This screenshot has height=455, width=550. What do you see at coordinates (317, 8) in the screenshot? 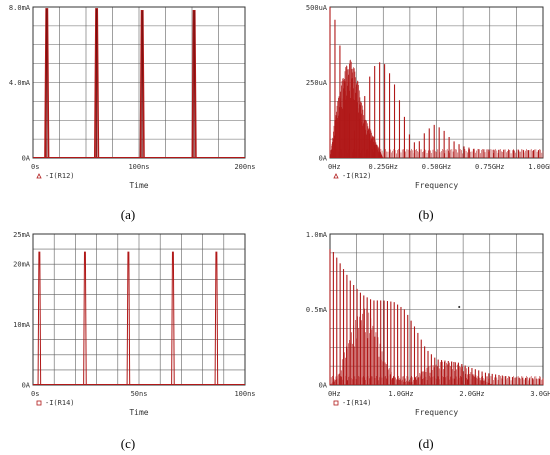
I see `y-tick-label: 500uA` at bounding box center [317, 8].